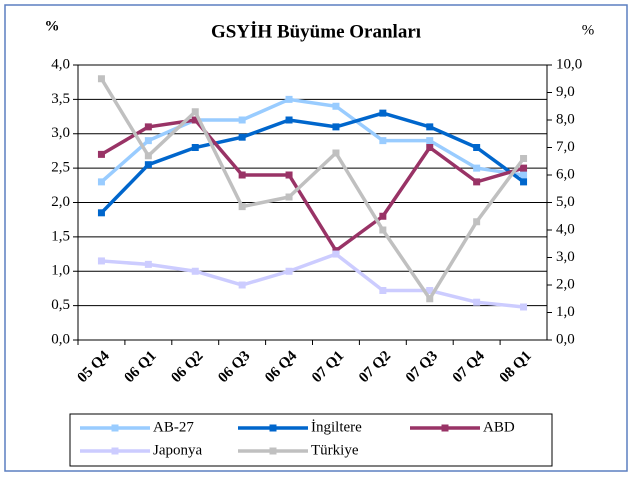 Image resolution: width=633 pixels, height=477 pixels. I want to click on y-tick-label: 2,5, so click(60, 168).